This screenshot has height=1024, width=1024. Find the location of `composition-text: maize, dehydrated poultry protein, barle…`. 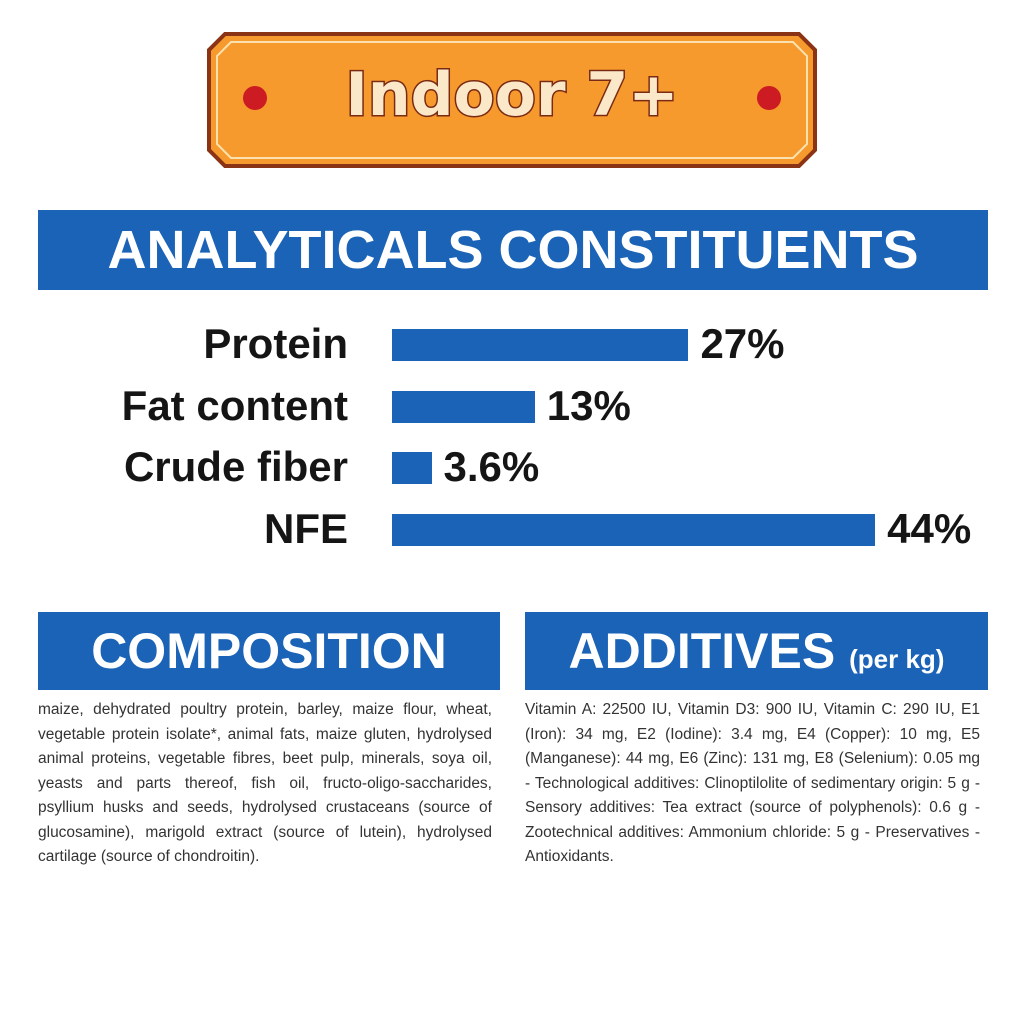

composition-text: maize, dehydrated poultry protein, barle… is located at coordinates (265, 783).